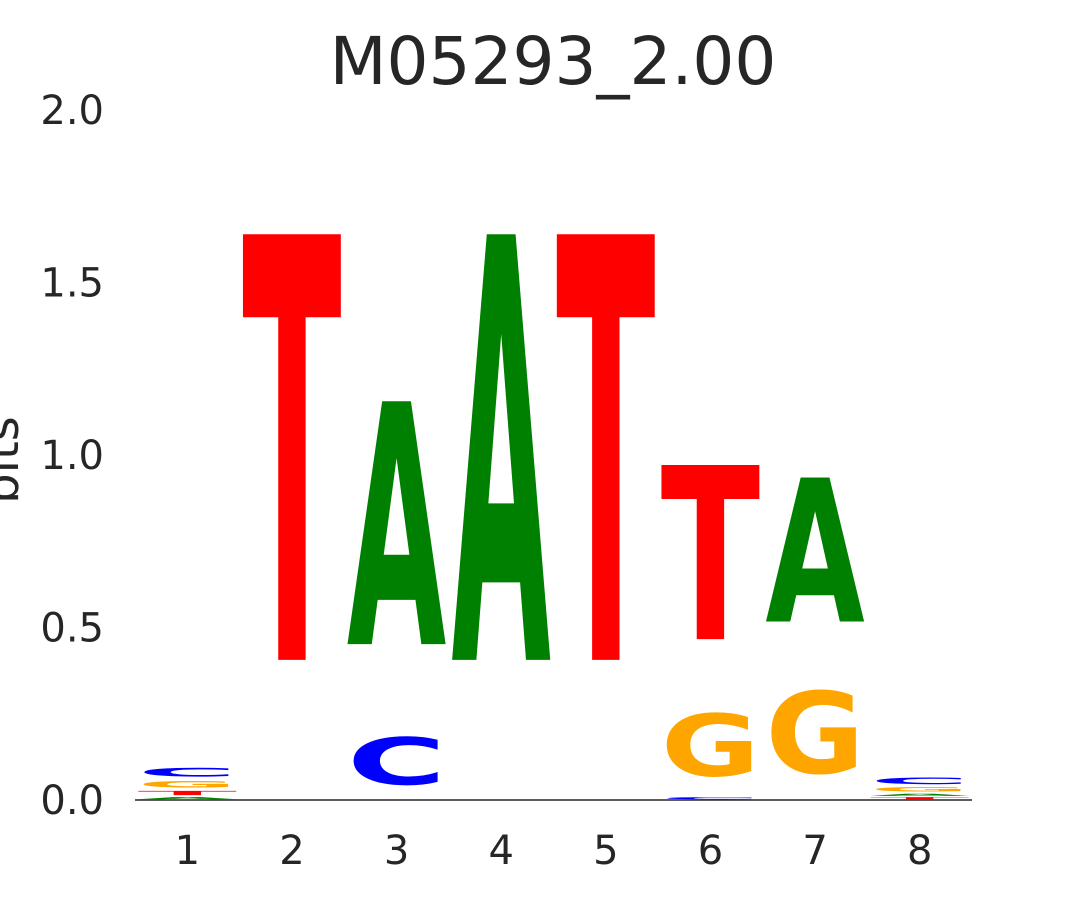 The height and width of the screenshot is (900, 1080). What do you see at coordinates (553, 61) in the screenshot?
I see `chart-title: M05293_2.00` at bounding box center [553, 61].